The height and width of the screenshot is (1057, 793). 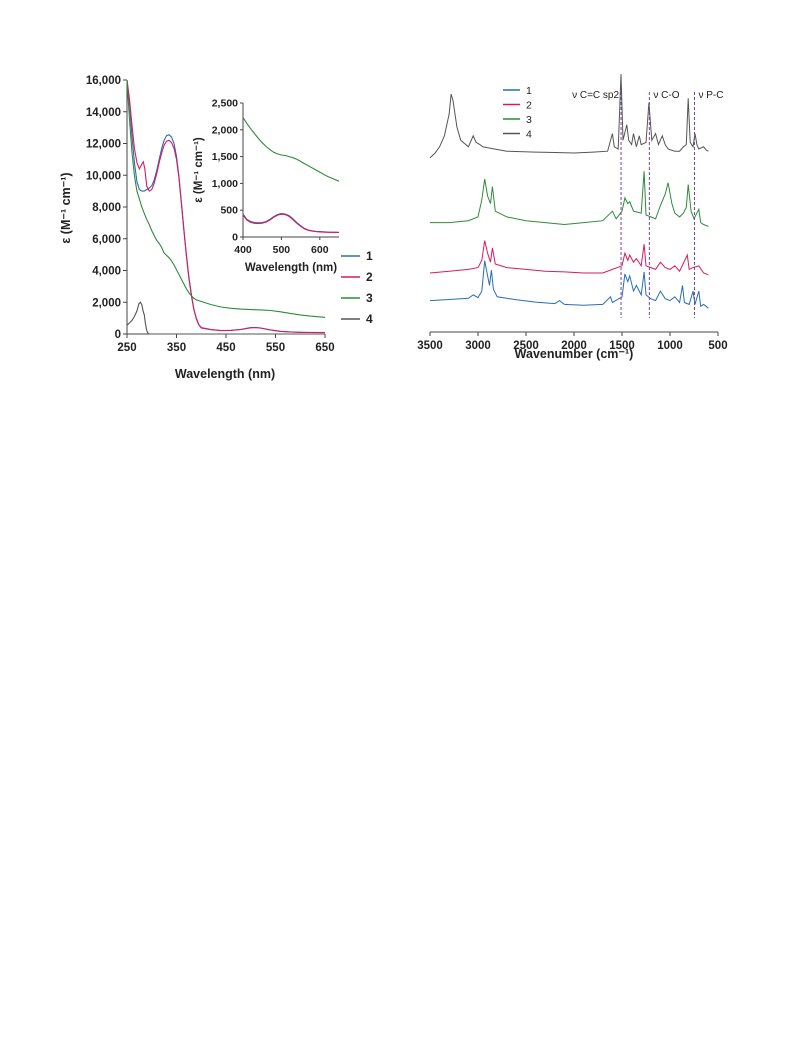 I want to click on ftir-legend-label-2: 2, so click(x=529, y=106).